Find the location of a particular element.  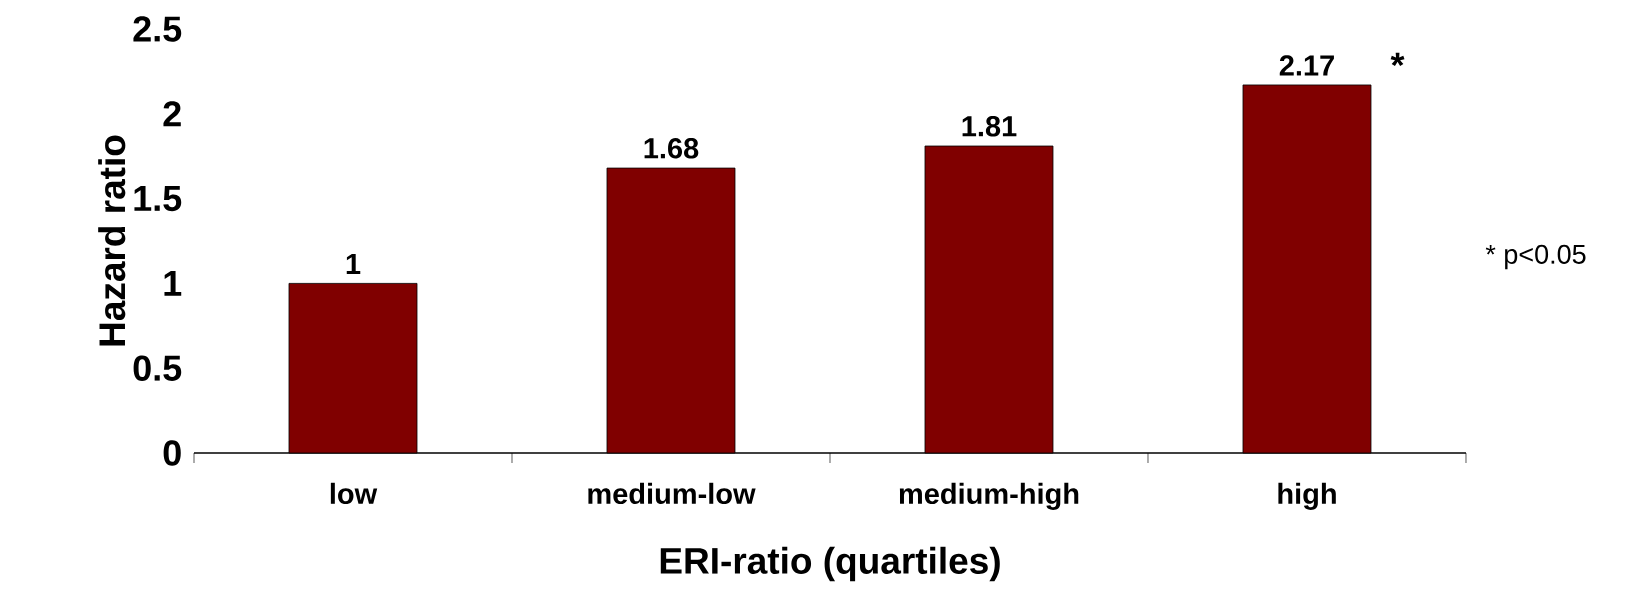

y-axis-title: Hazard ratio is located at coordinates (112, 240).